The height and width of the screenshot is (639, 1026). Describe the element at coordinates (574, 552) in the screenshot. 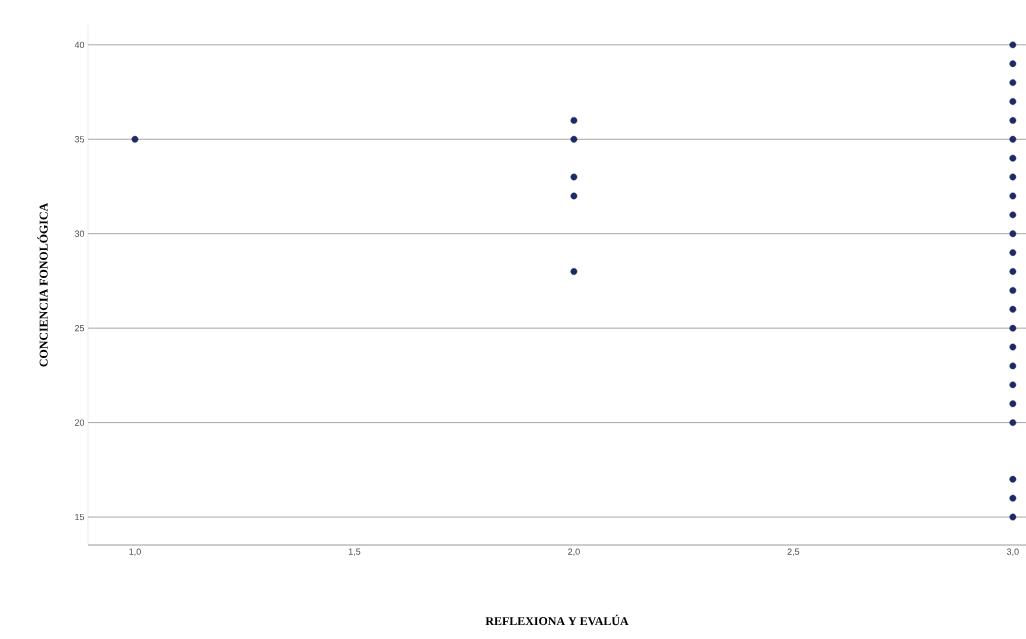

I see `x-tick-label: 2,0` at that location.